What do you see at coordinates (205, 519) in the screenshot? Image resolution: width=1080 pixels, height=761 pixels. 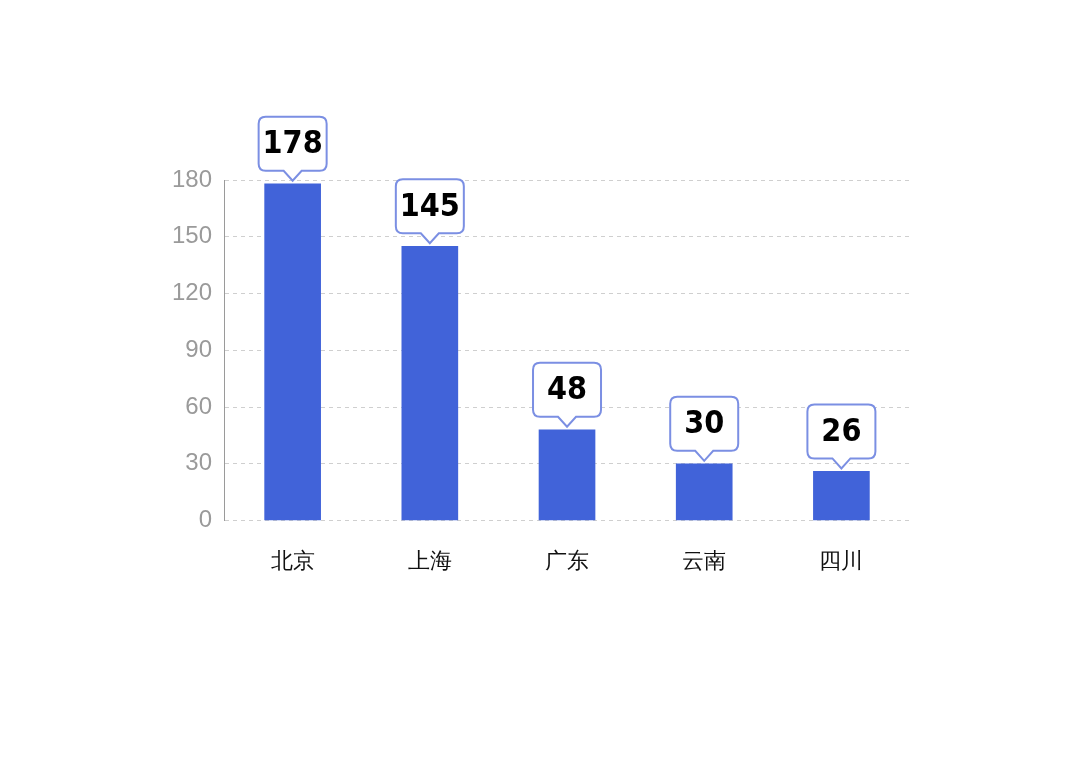 I see `y-tick-label: 0` at bounding box center [205, 519].